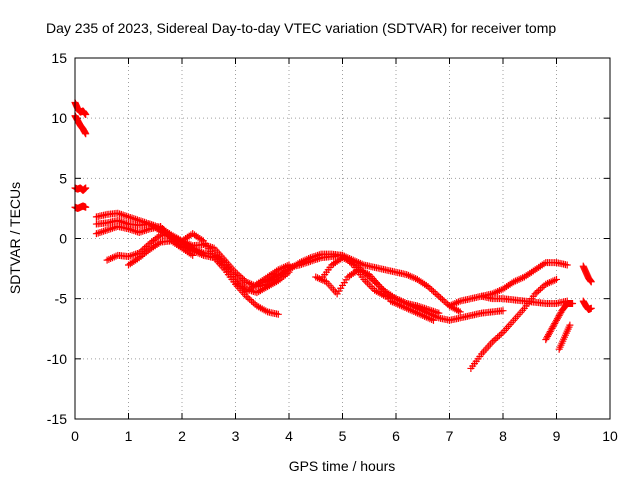 This screenshot has width=640, height=480. What do you see at coordinates (513, 323) in the screenshot?
I see `series-s16` at bounding box center [513, 323].